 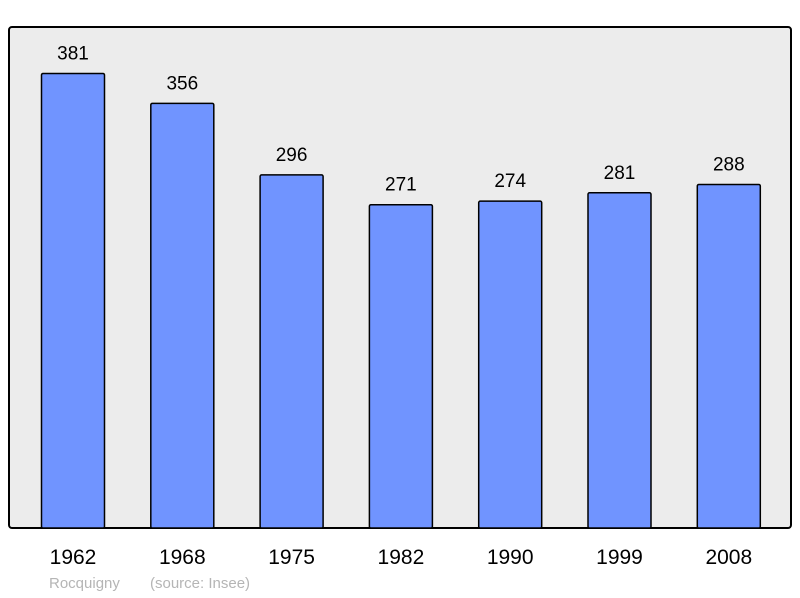 I want to click on bar-2008, so click(x=729, y=356).